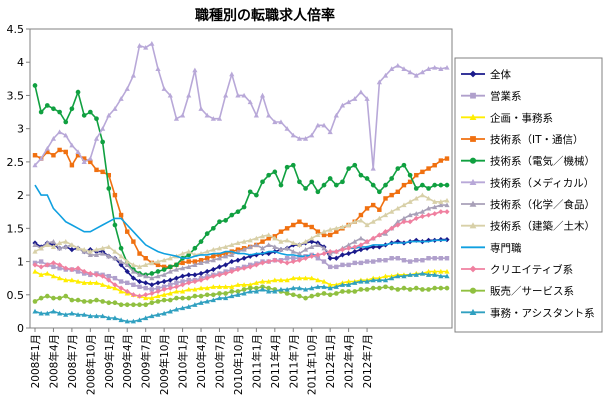  I want to click on legend-item: 販売／サービス系, so click(517, 291).